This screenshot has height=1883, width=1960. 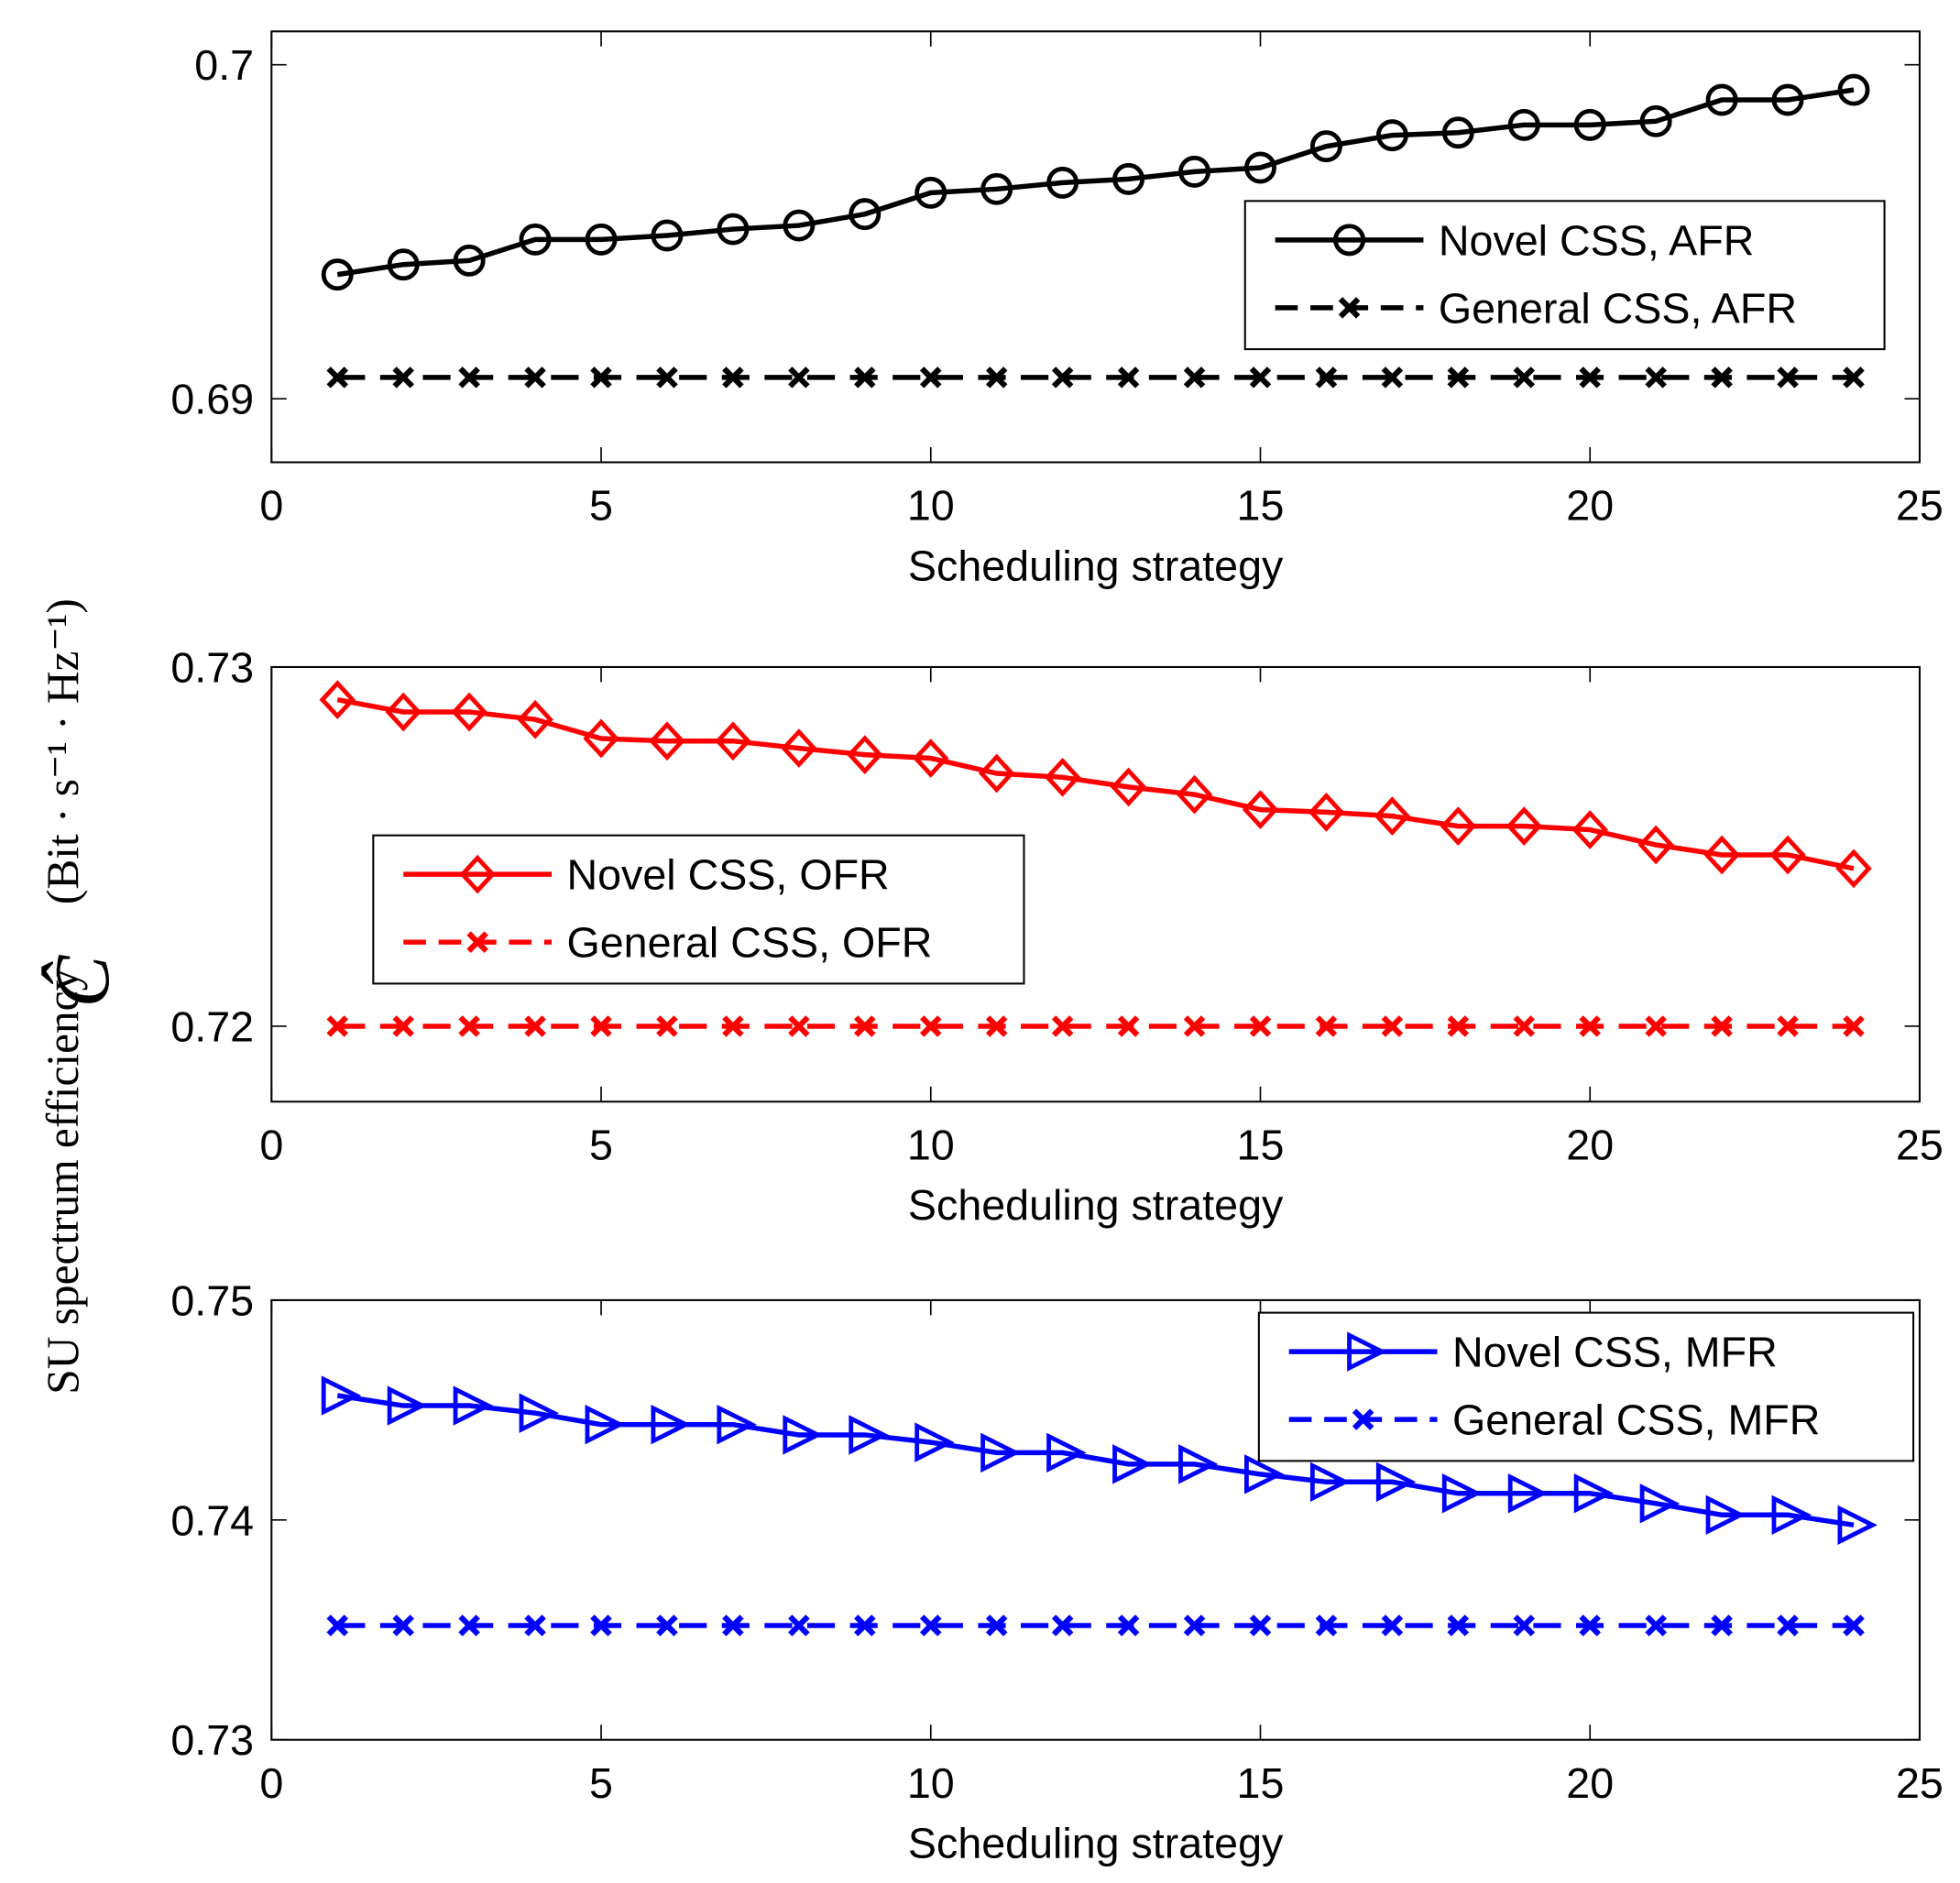 I want to click on series-novel-css-mfr, so click(x=1099, y=1460).